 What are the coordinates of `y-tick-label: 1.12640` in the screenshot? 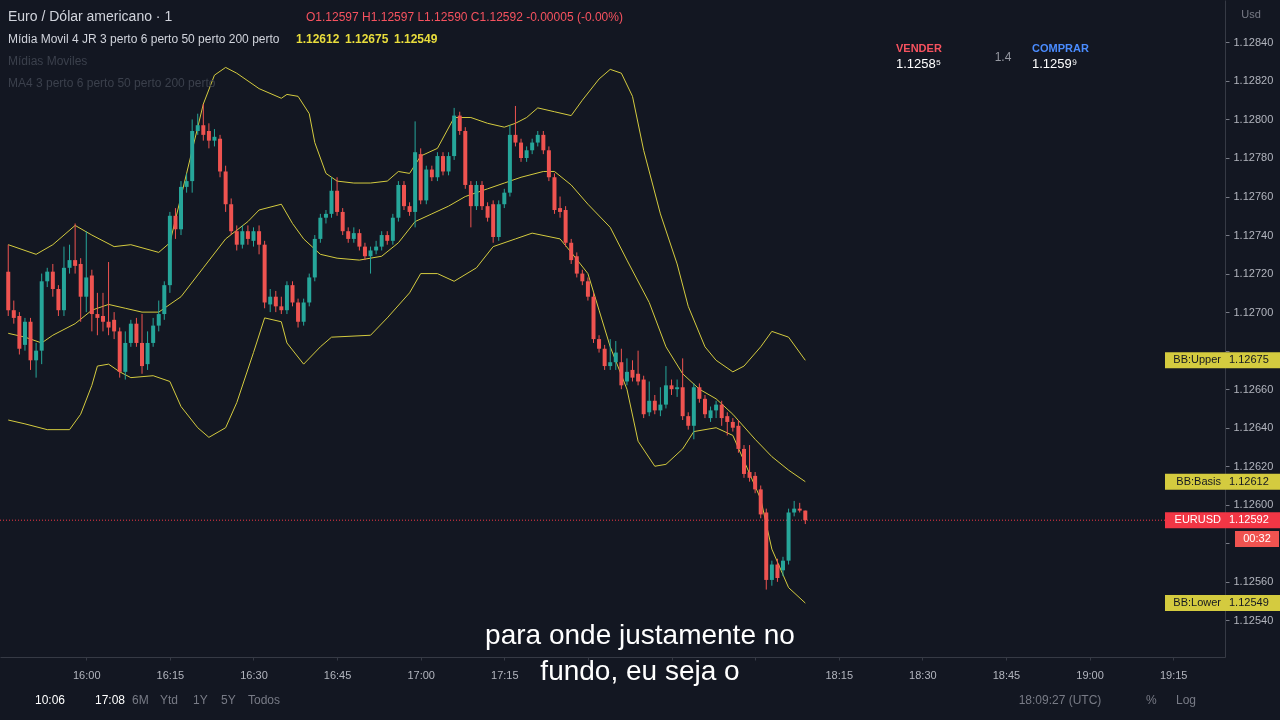 It's located at (1253, 427).